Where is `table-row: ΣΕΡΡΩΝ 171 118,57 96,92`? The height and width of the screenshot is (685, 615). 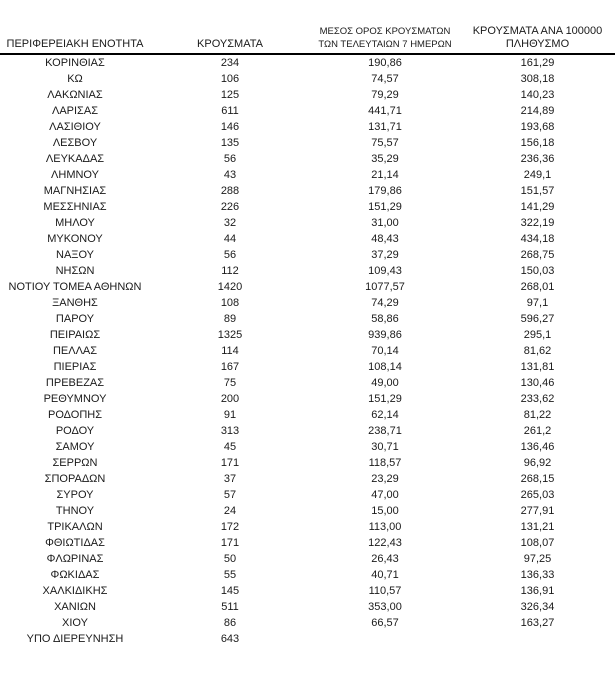
table-row: ΣΕΡΡΩΝ 171 118,57 96,92 is located at coordinates (307, 463).